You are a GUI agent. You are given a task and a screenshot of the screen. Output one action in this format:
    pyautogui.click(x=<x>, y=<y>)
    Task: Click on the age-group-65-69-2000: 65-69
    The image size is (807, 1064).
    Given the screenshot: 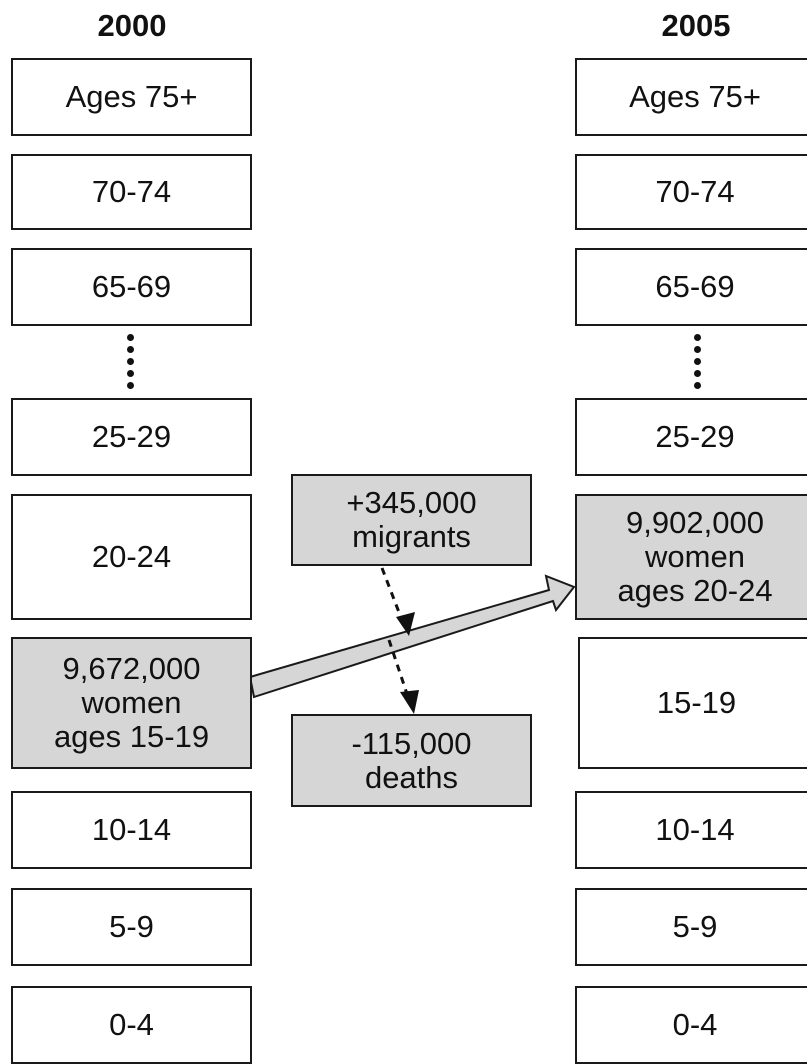 What is the action you would take?
    pyautogui.click(x=131, y=287)
    